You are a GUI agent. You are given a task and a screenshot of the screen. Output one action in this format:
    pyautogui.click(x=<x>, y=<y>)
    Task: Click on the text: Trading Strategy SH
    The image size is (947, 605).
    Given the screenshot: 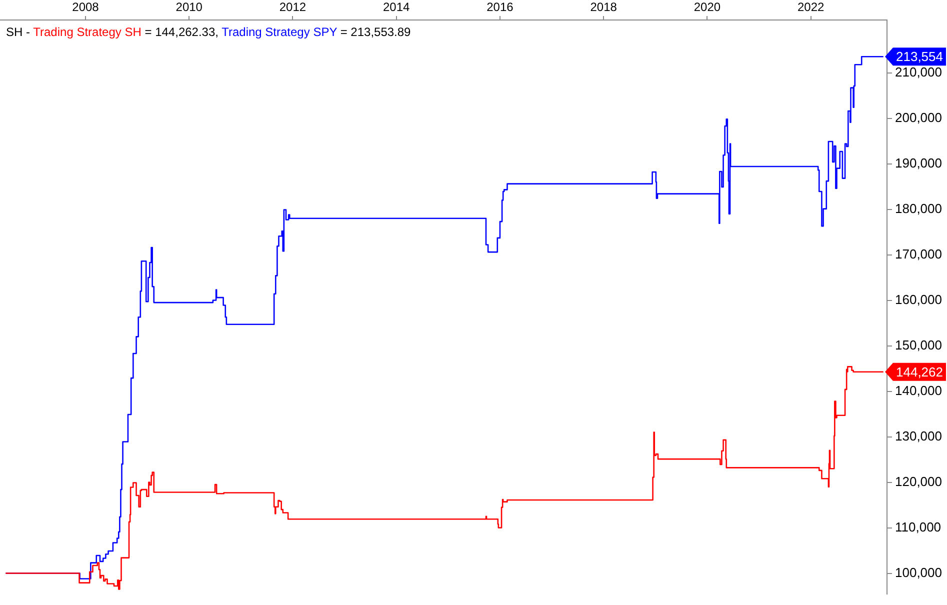 What is the action you would take?
    pyautogui.click(x=87, y=32)
    